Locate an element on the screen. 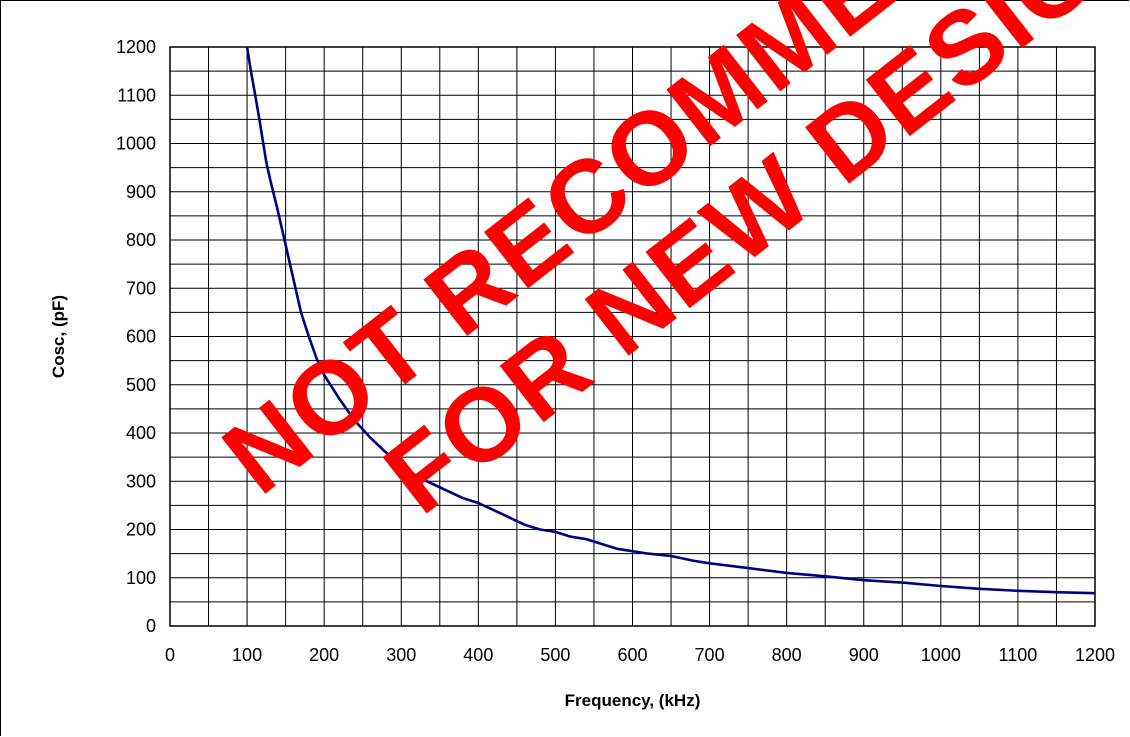 This screenshot has width=1130, height=737. y-tick-label: 500 is located at coordinates (141, 385).